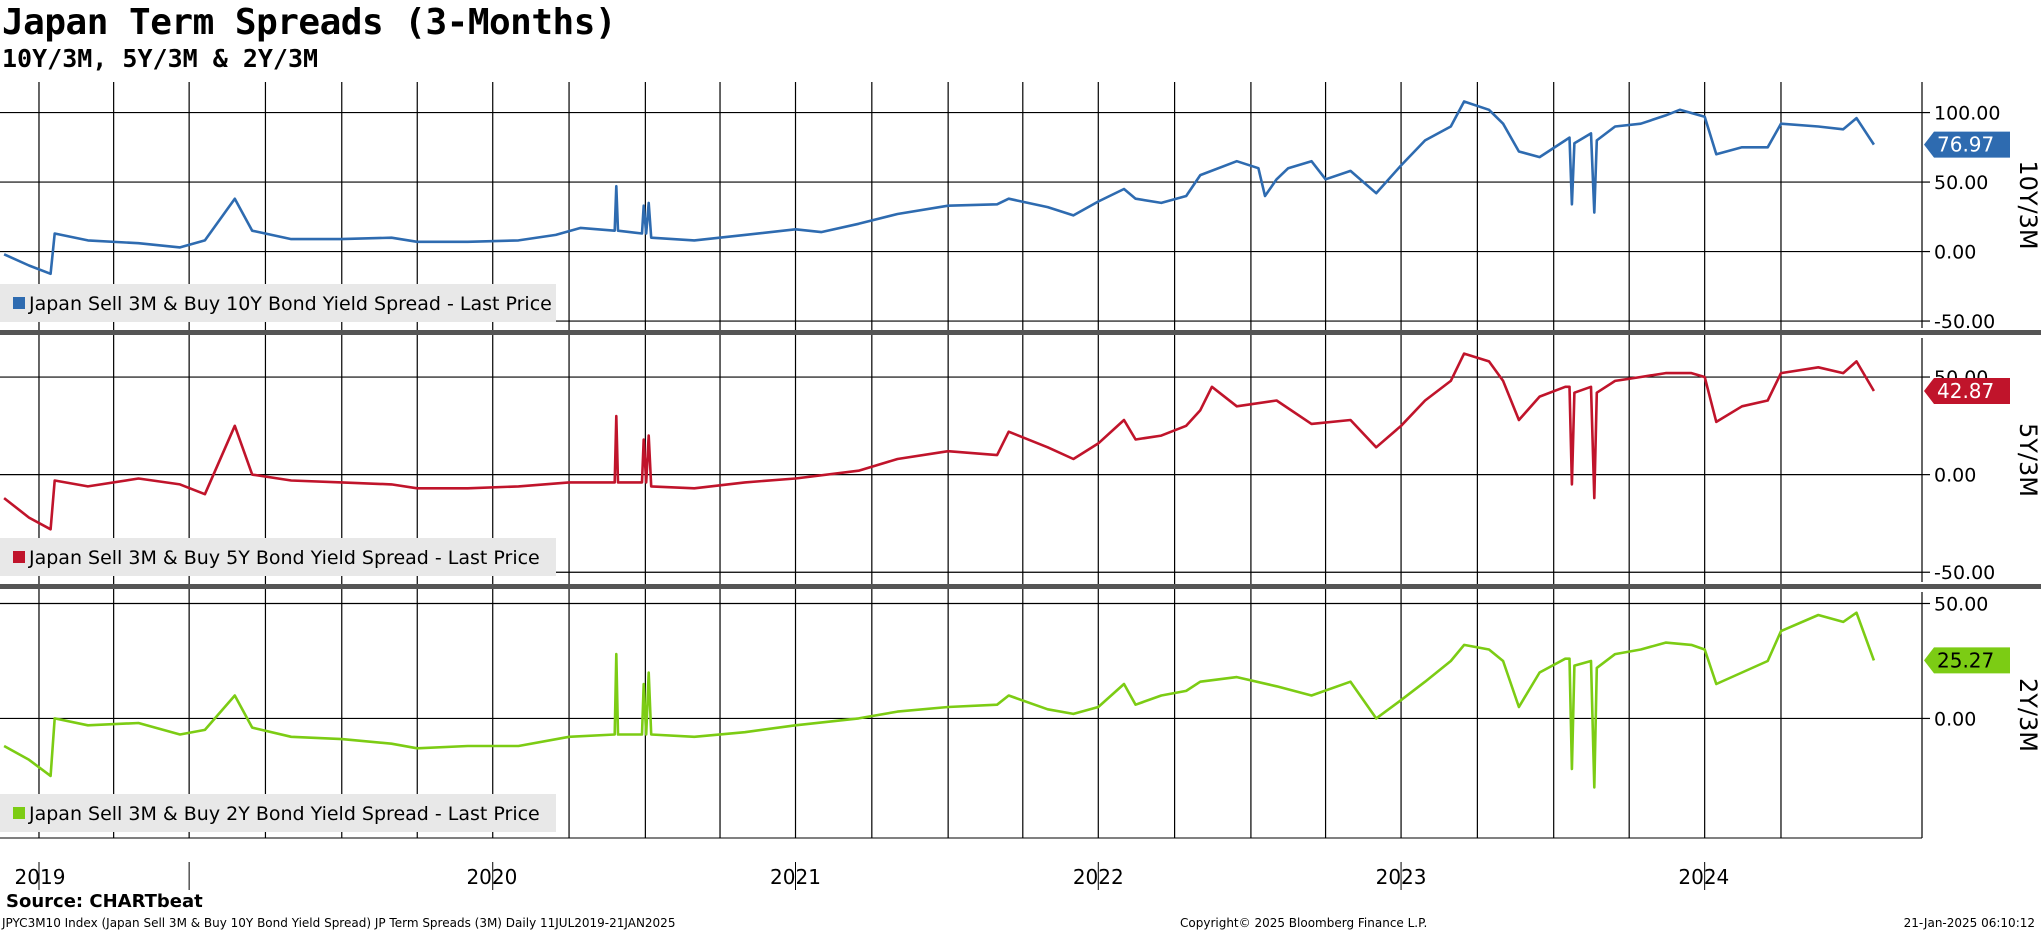  I want to click on panel-label: 10Y/3M, so click(2027, 204).